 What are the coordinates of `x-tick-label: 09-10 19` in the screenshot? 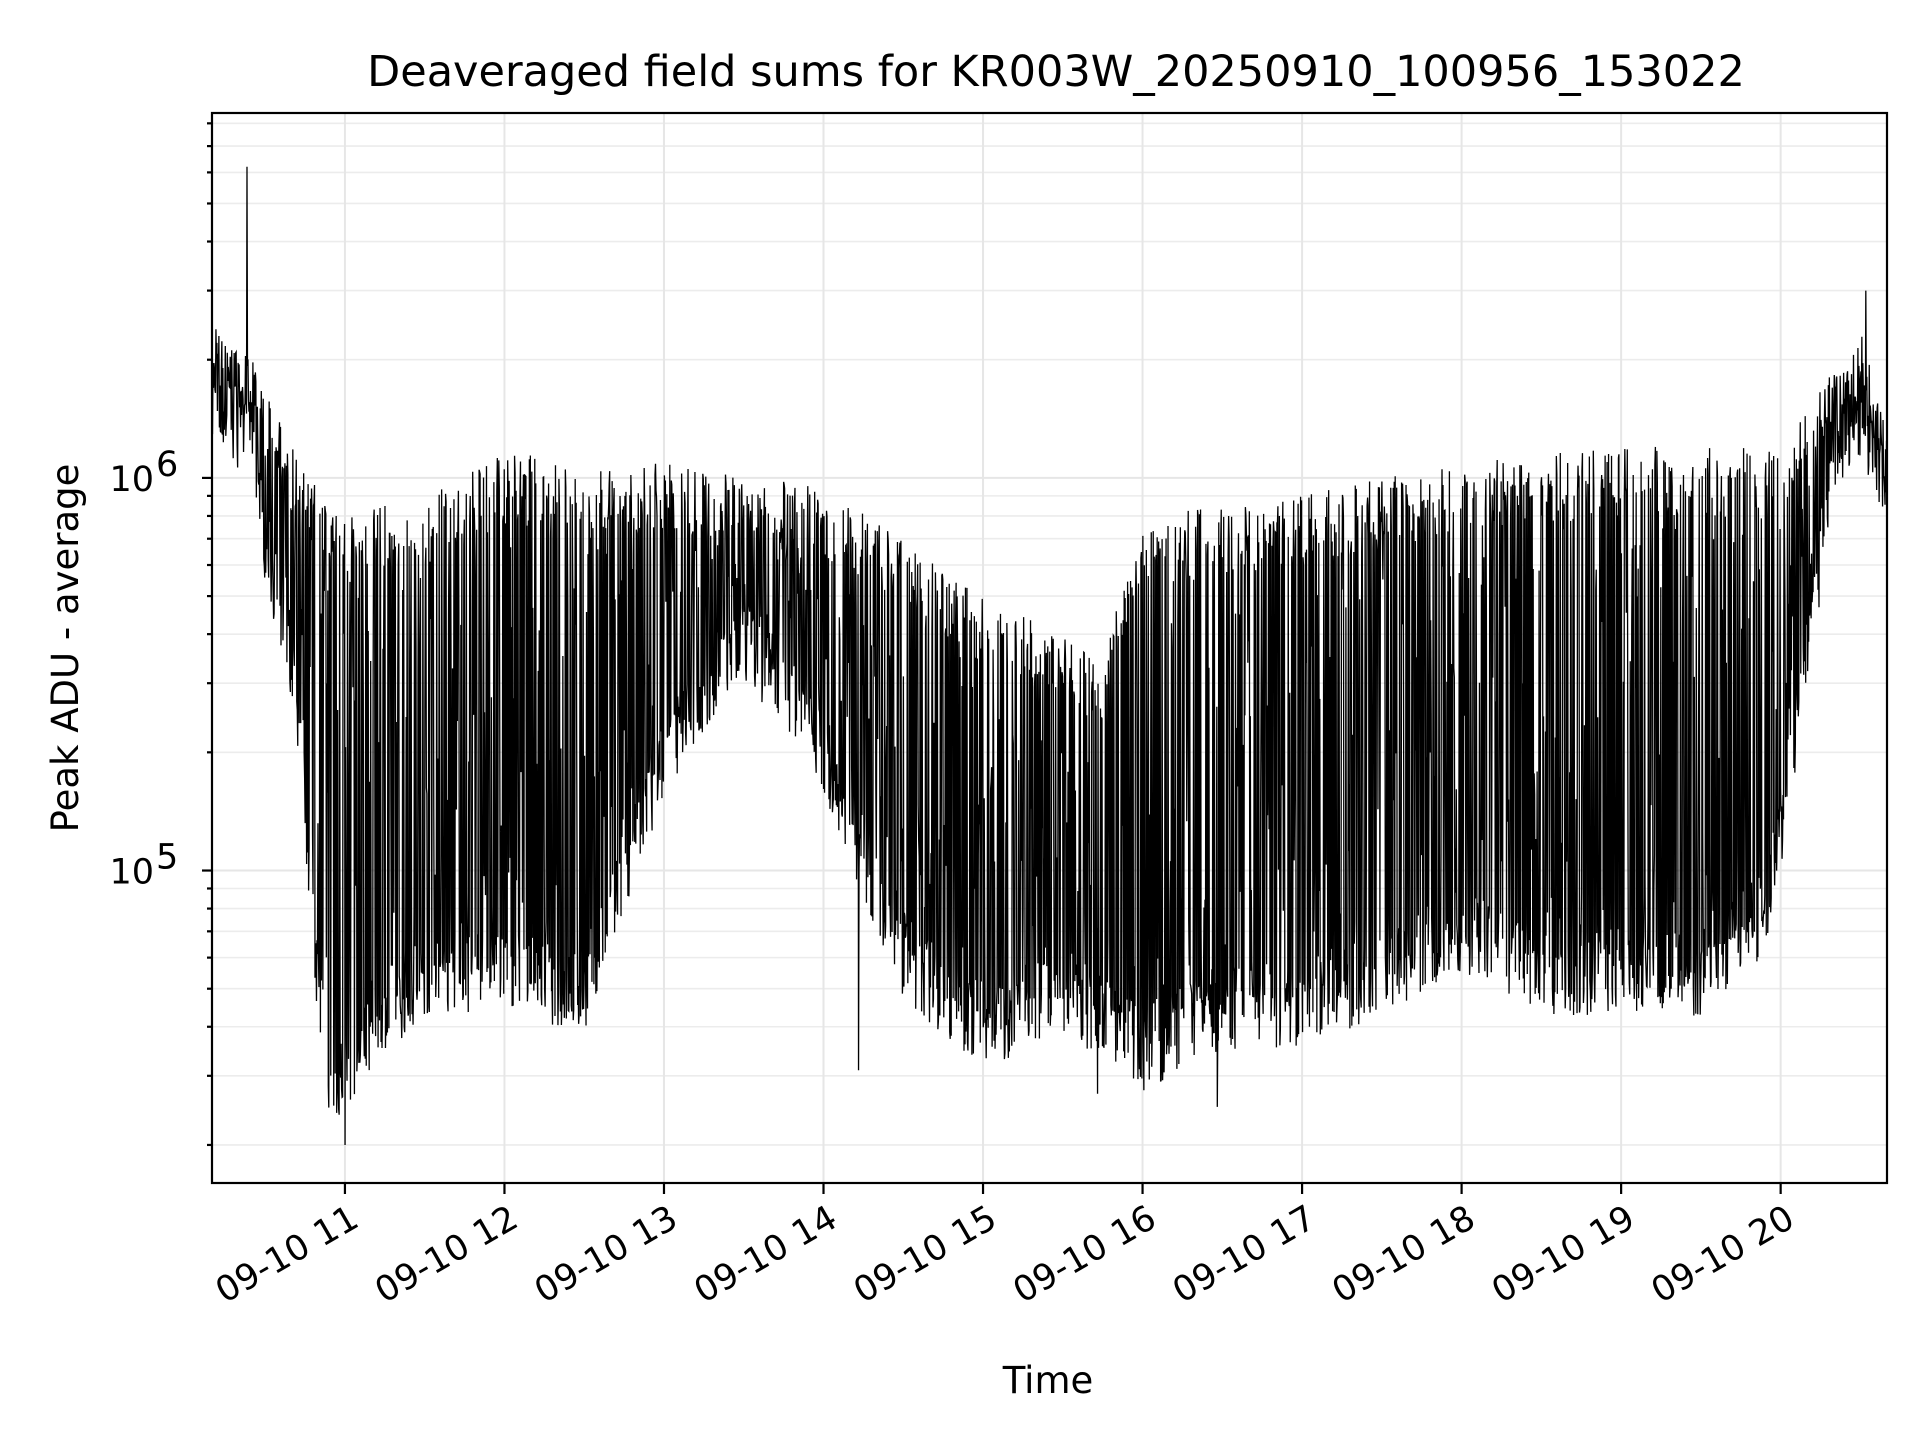 It's located at (1563, 1254).